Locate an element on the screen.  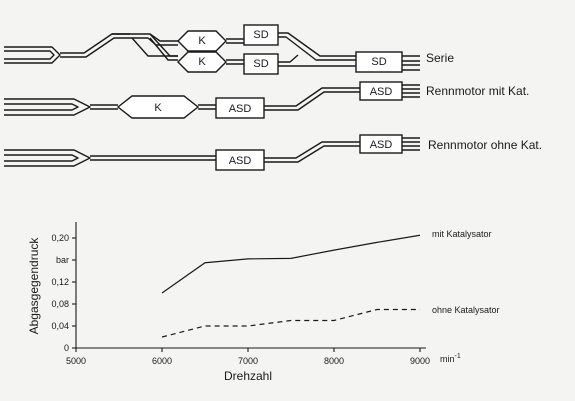
y-tick-label: 0,20 is located at coordinates (60, 238).